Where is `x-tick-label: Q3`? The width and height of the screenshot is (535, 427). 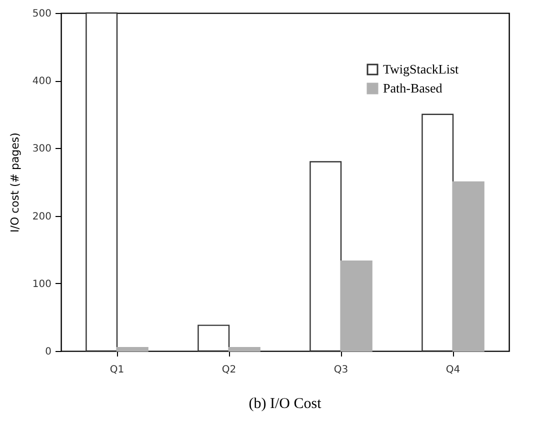
x-tick-label: Q3 is located at coordinates (341, 370).